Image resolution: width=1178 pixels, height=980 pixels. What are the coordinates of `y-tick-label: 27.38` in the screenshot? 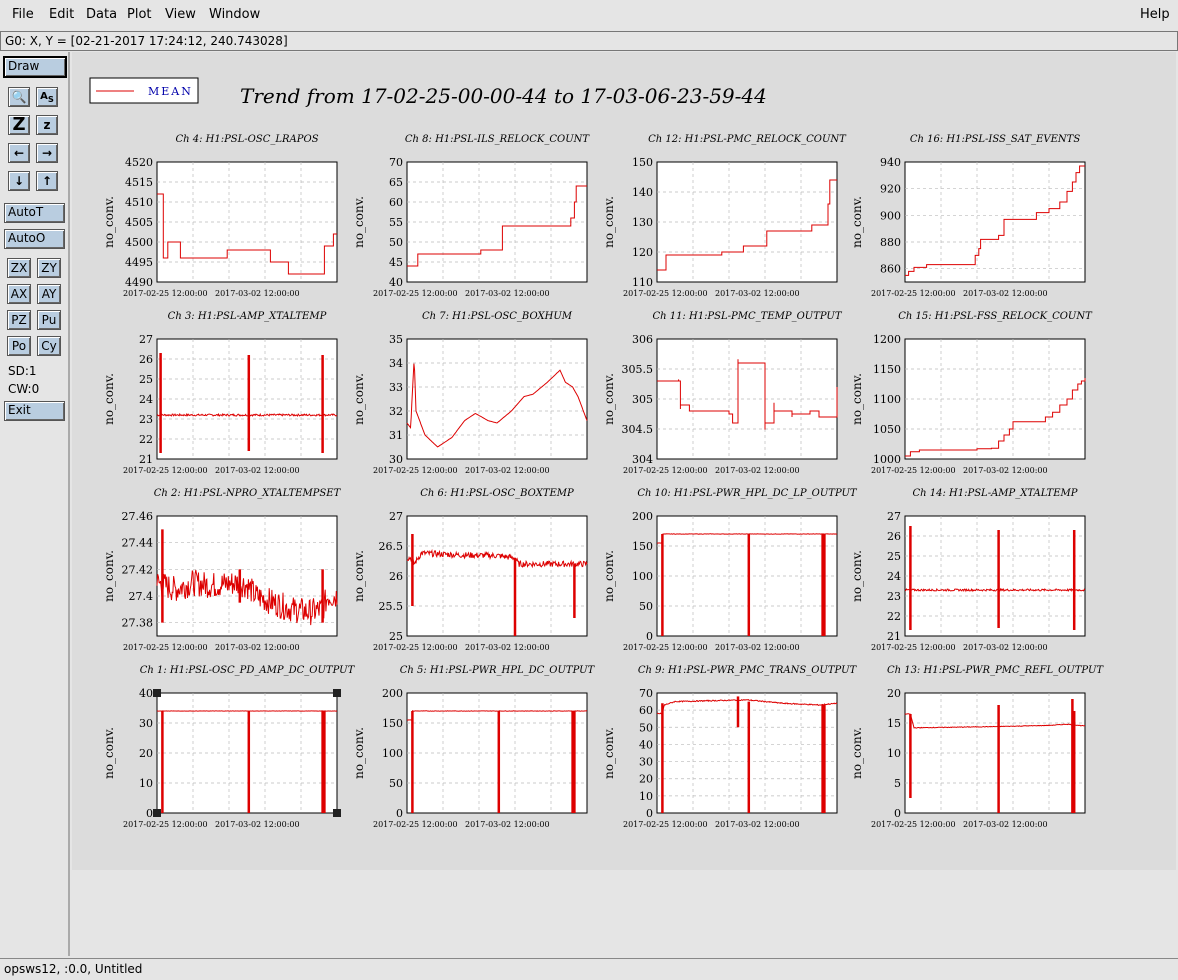 It's located at (138, 623).